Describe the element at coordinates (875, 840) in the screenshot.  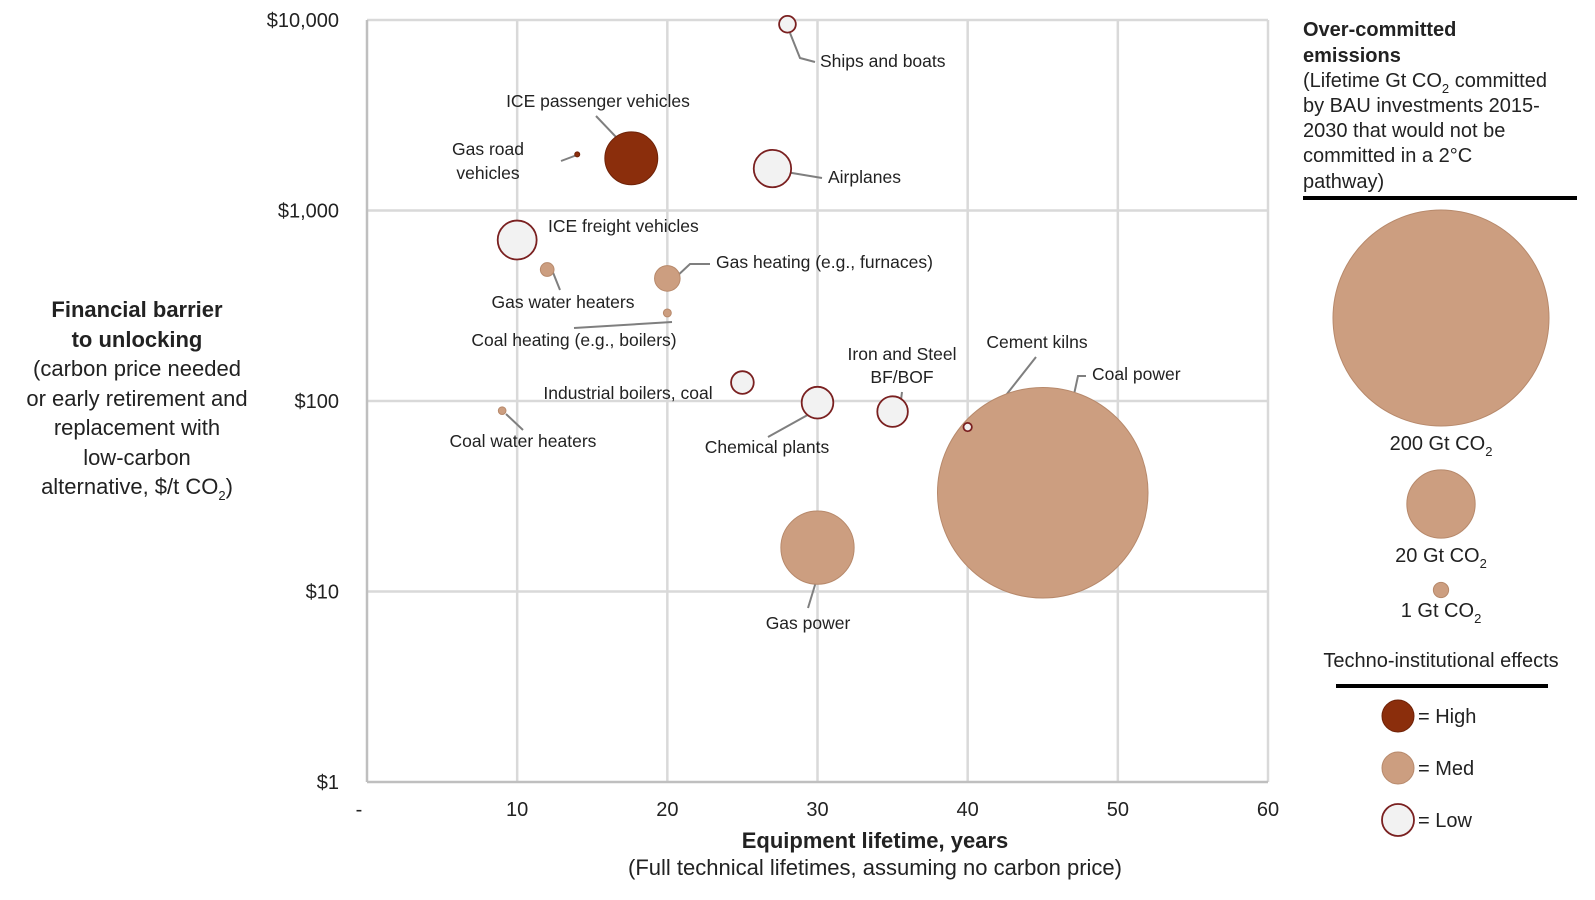
I see `x-axis-title: Equipment lifetime, years` at that location.